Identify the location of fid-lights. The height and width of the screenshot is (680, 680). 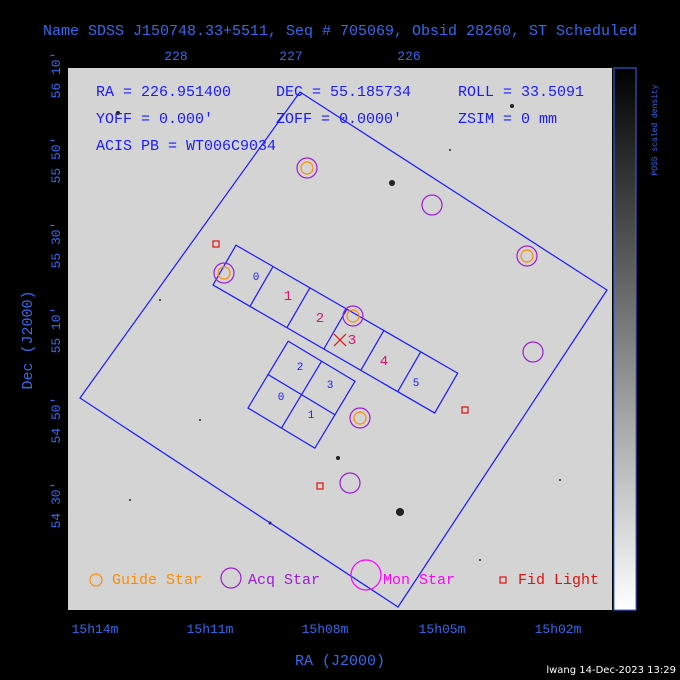
(340, 365).